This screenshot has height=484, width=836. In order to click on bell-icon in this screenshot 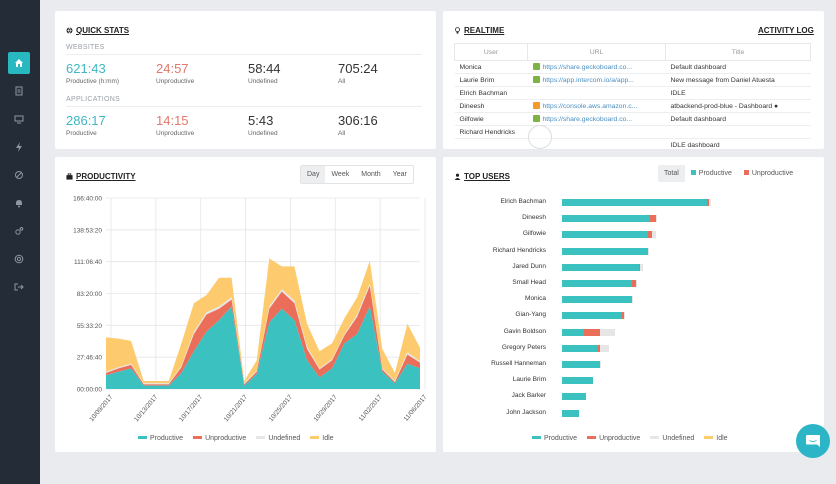, I will do `click(19, 203)`.